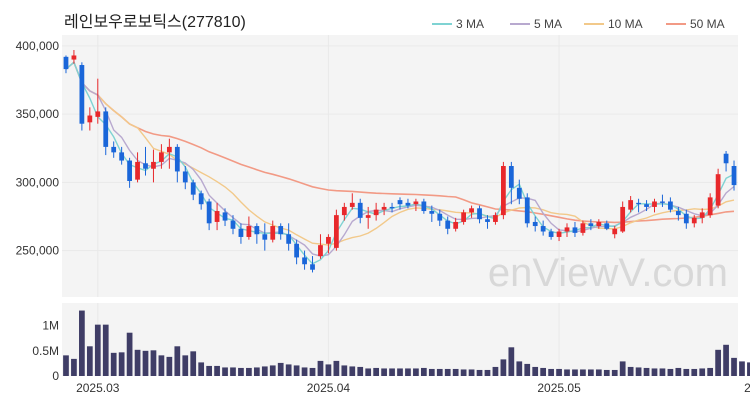 The image size is (750, 400). Describe the element at coordinates (329, 388) in the screenshot. I see `date-tick-label: 2025.04` at that location.